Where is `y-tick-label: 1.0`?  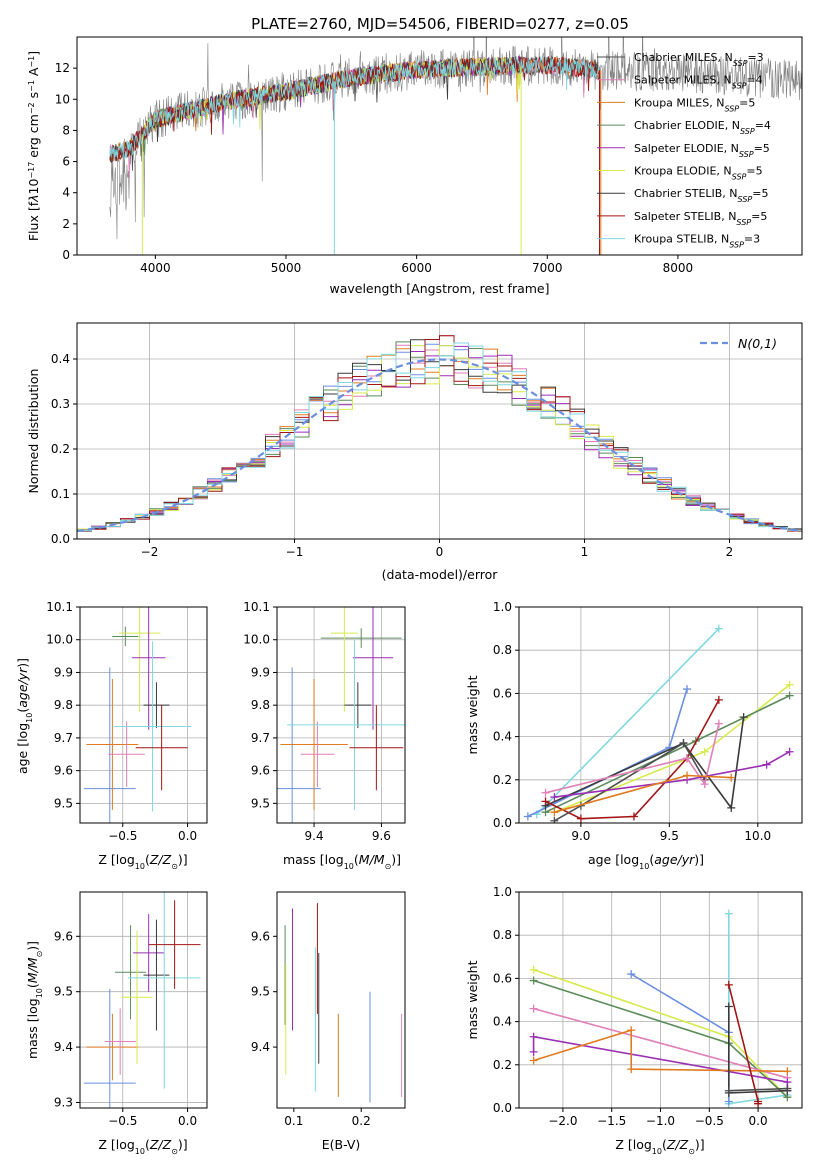 y-tick-label: 1.0 is located at coordinates (502, 892).